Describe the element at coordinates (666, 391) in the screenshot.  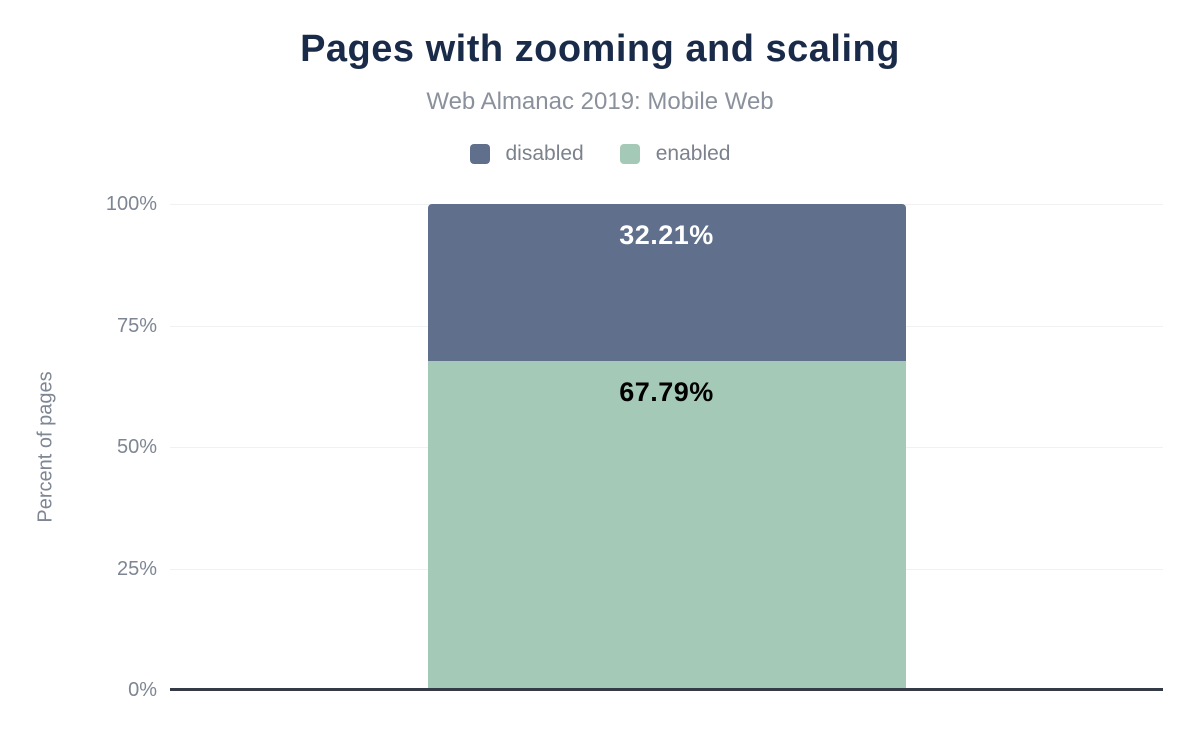
I see `data-label-enabled: 67.79%` at that location.